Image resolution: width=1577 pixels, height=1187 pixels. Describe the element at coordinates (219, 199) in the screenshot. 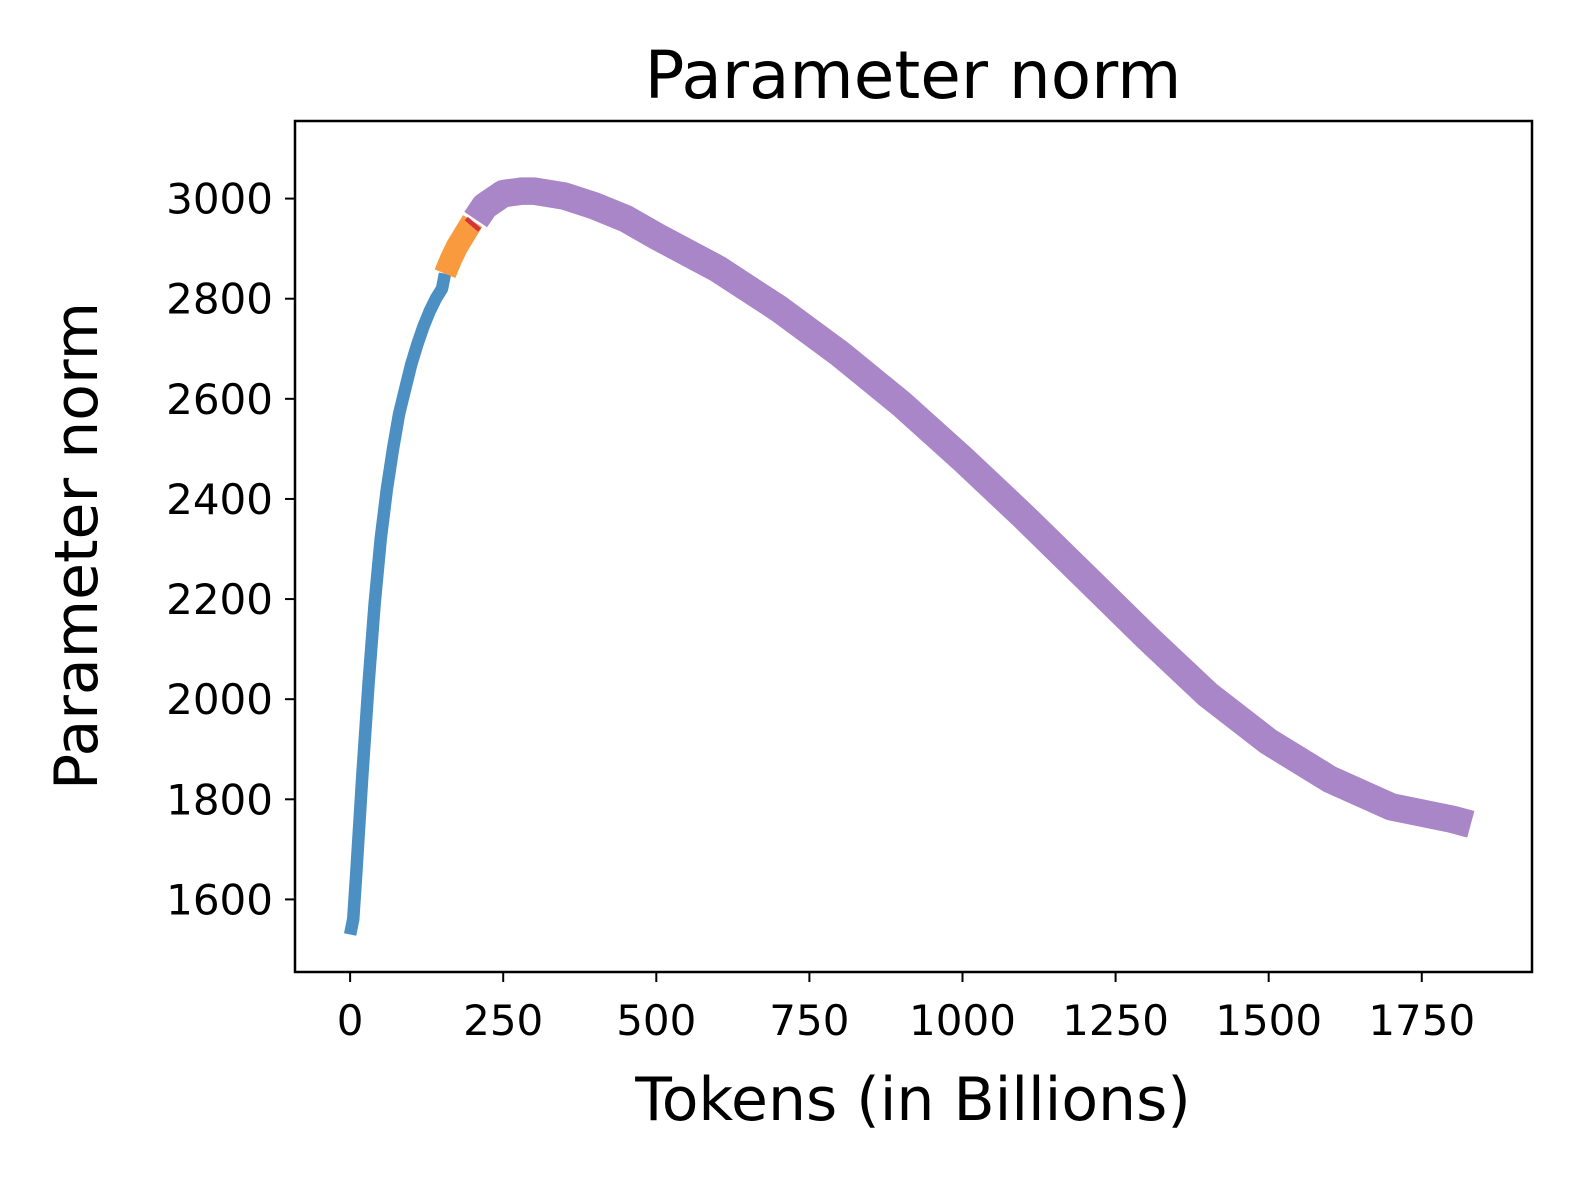

I see `y-tick-label: 3000` at that location.